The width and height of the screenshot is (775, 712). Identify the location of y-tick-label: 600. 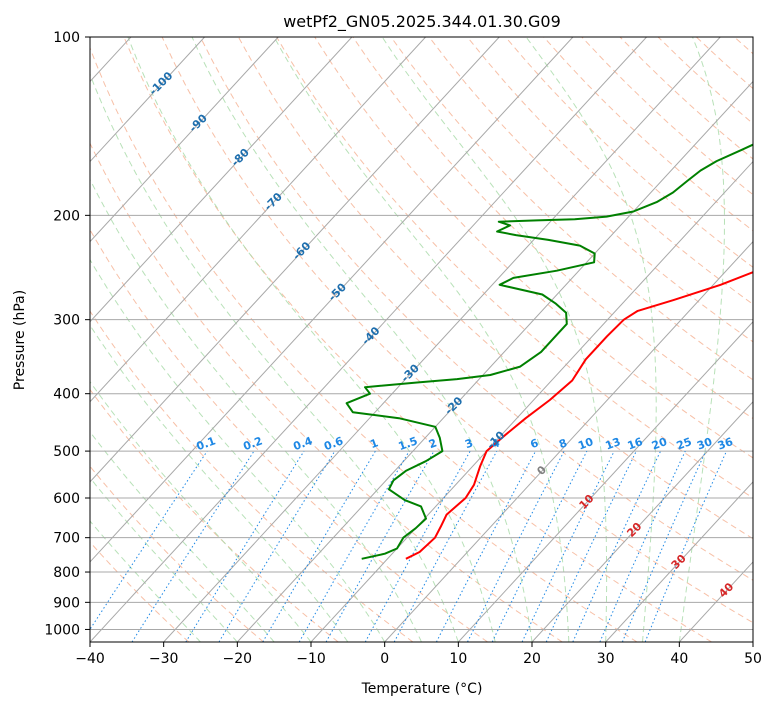
(66, 499).